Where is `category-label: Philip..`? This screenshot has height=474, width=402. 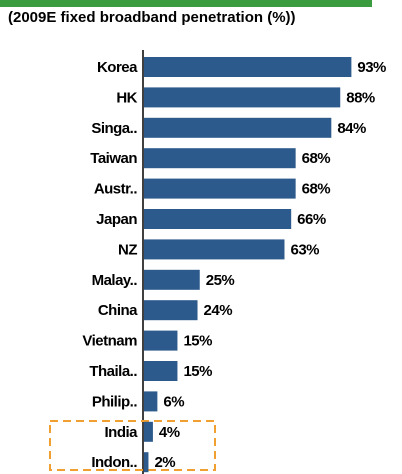
category-label: Philip.. is located at coordinates (115, 401).